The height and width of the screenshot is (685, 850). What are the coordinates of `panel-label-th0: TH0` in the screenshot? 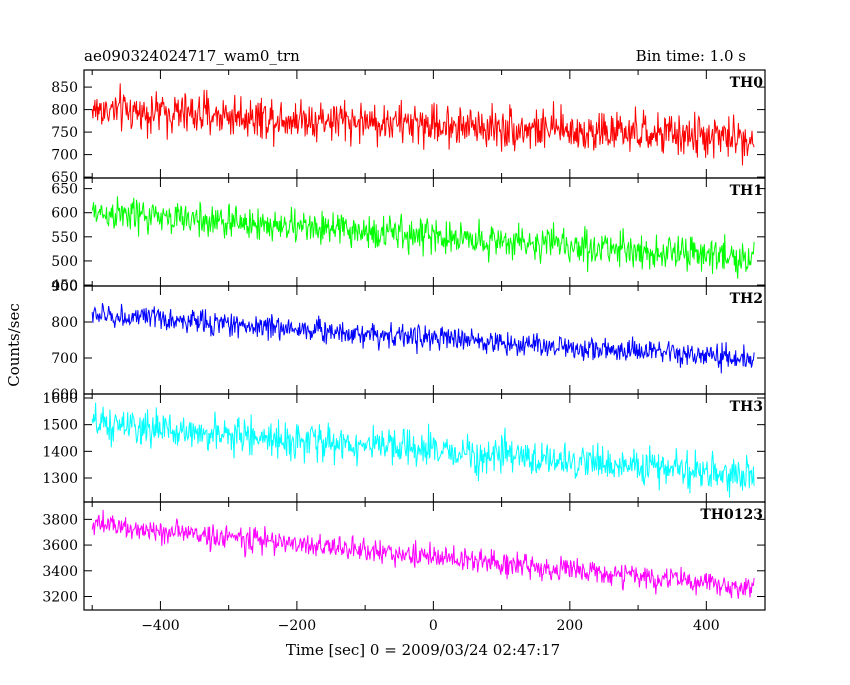 It's located at (747, 83).